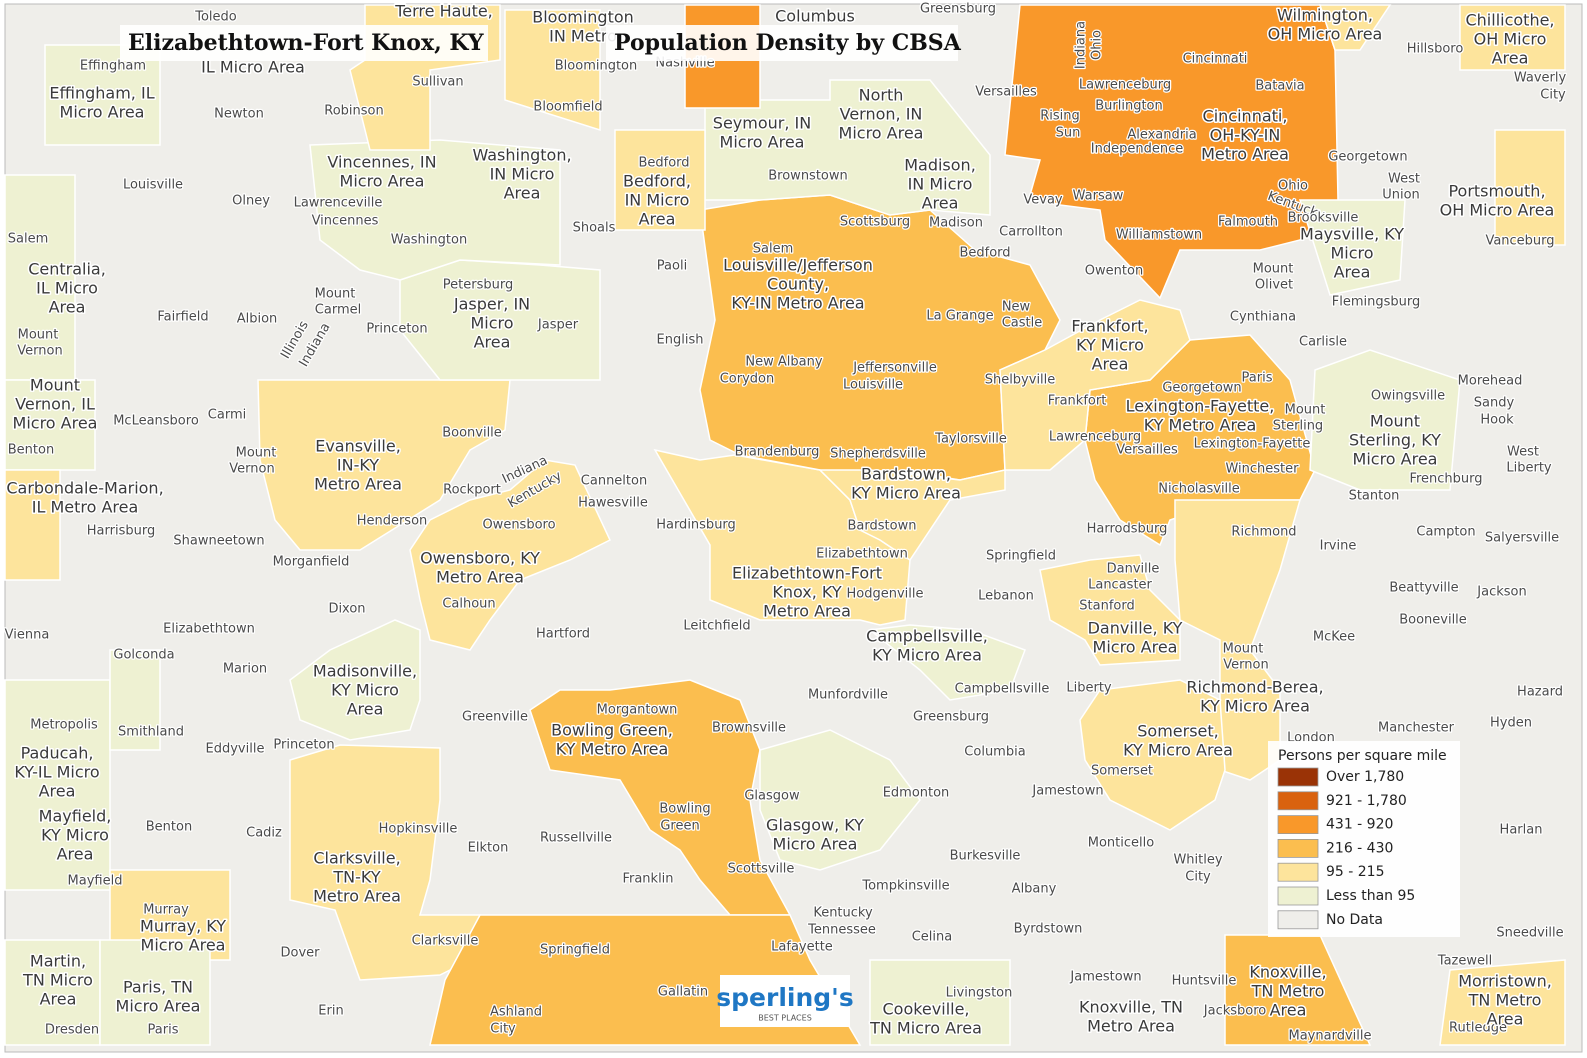  Describe the element at coordinates (843, 913) in the screenshot. I see `place-label: Kentucky` at that location.